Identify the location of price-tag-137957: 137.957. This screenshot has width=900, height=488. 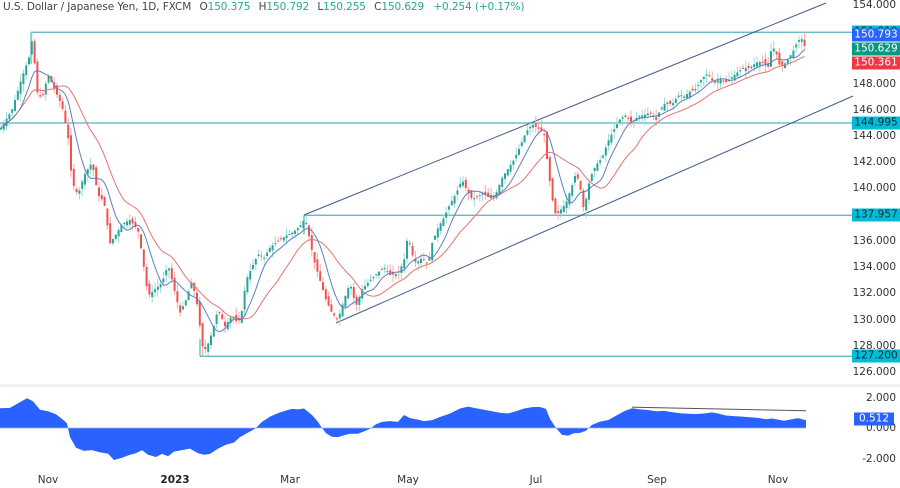
(876, 215).